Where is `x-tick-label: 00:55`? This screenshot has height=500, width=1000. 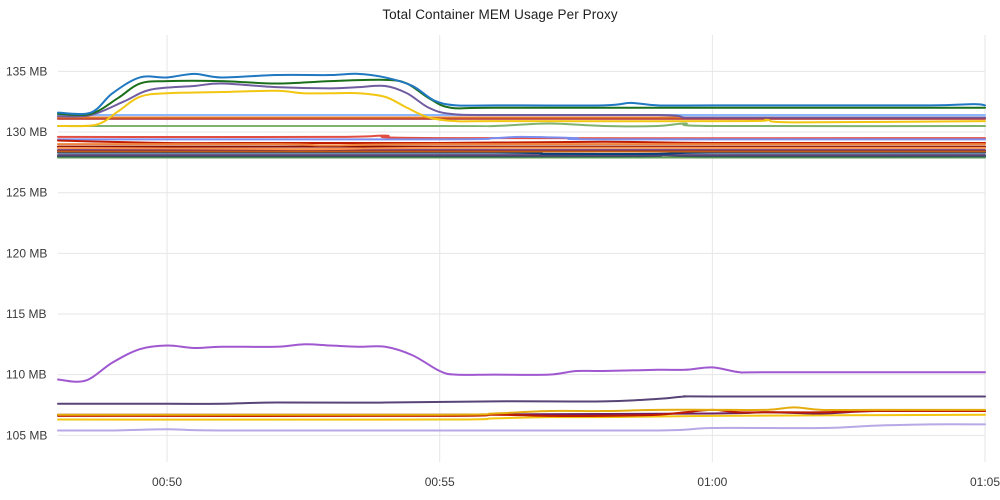 x-tick-label: 00:55 is located at coordinates (440, 482).